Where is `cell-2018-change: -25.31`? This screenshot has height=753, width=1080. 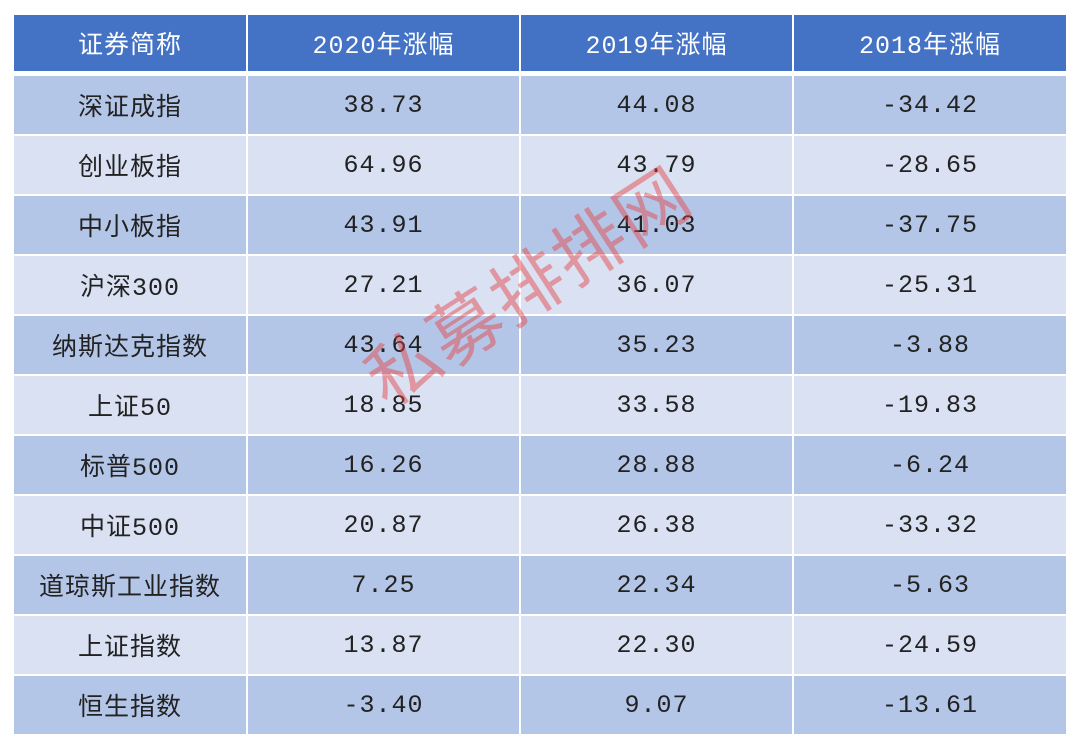
cell-2018-change: -25.31 is located at coordinates (929, 285).